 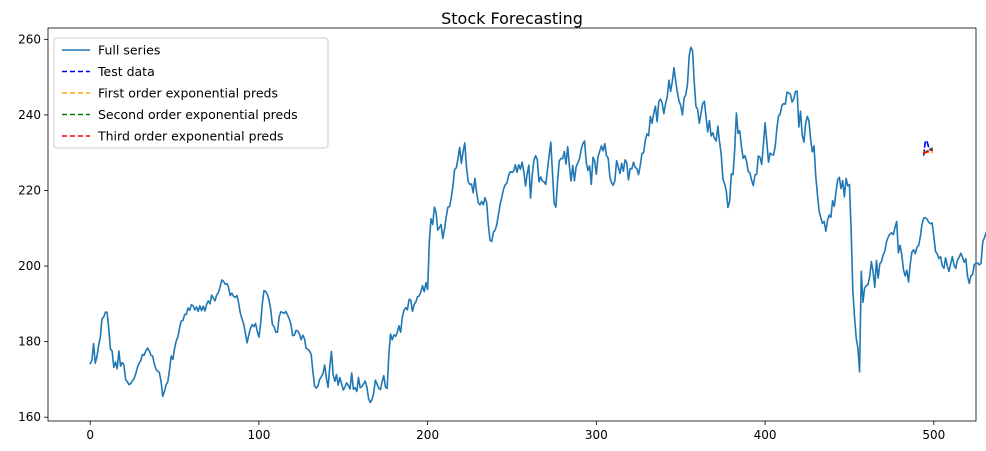 I want to click on x-tick-label: 500, so click(x=933, y=435).